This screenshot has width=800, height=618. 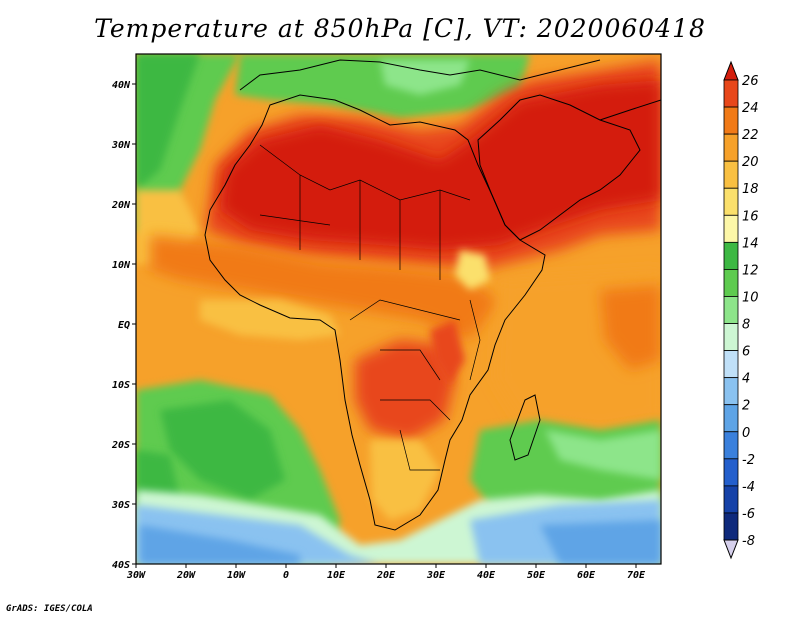 What do you see at coordinates (750, 243) in the screenshot?
I see `colorbar-label: 14` at bounding box center [750, 243].